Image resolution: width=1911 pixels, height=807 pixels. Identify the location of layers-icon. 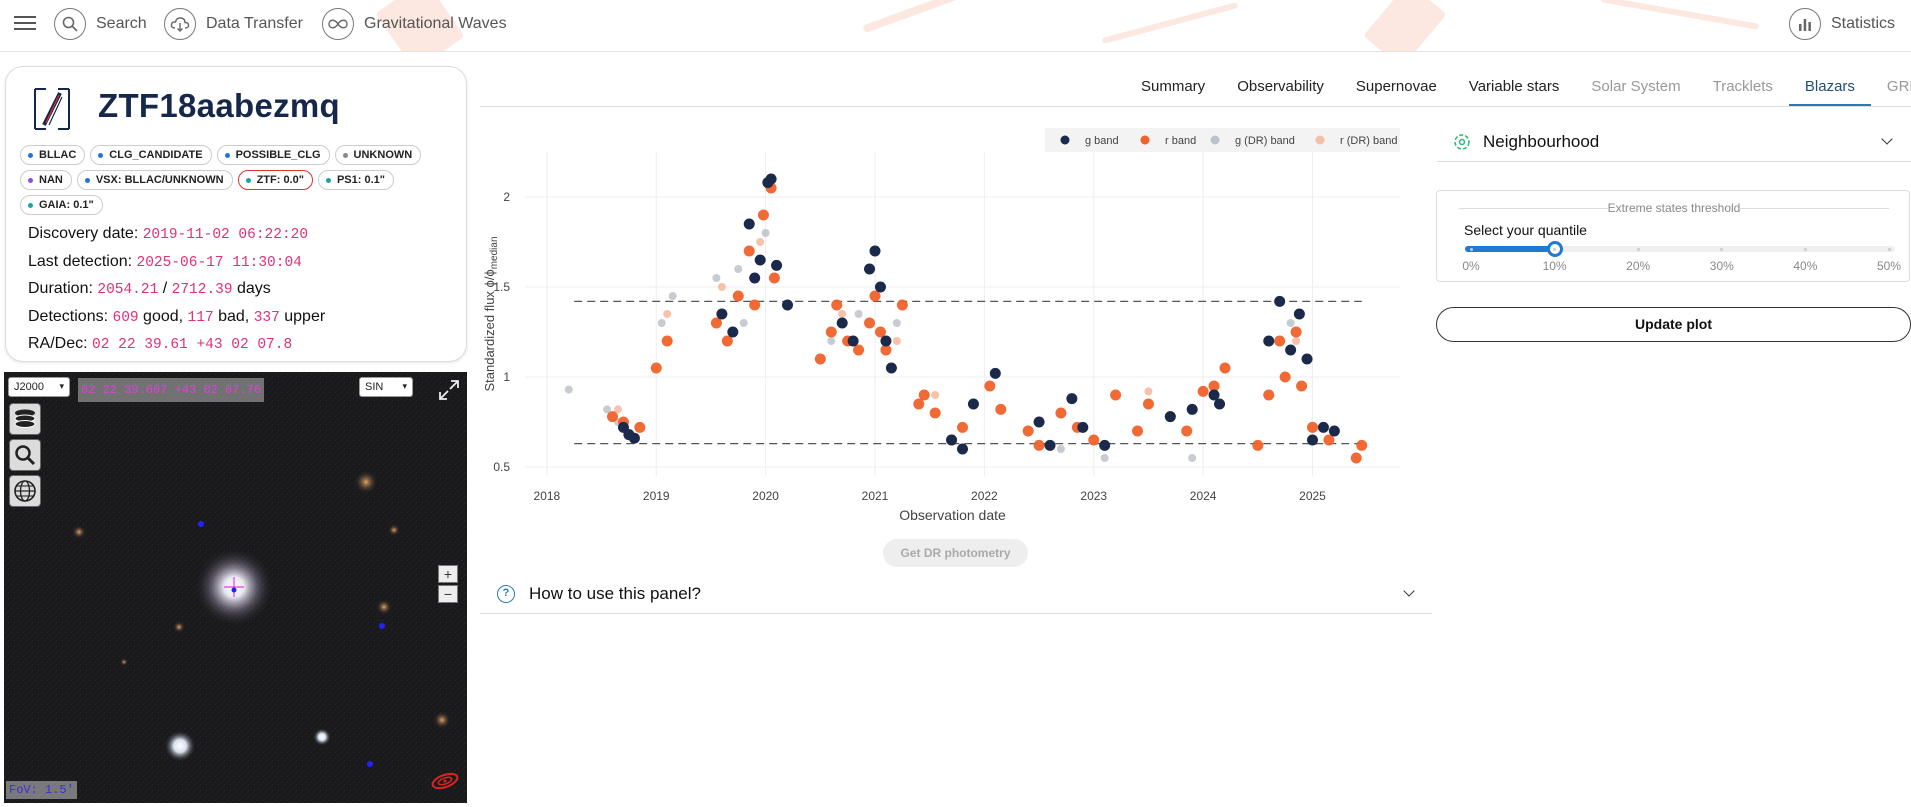
(25, 419).